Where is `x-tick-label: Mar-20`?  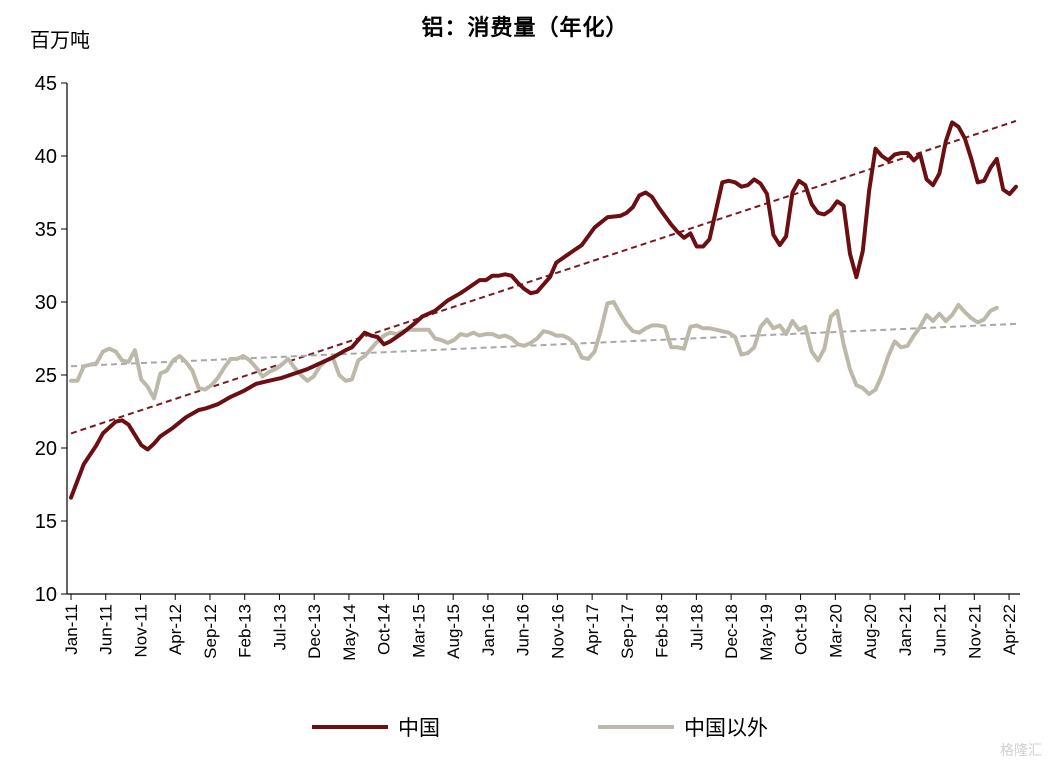 x-tick-label: Mar-20 is located at coordinates (835, 631).